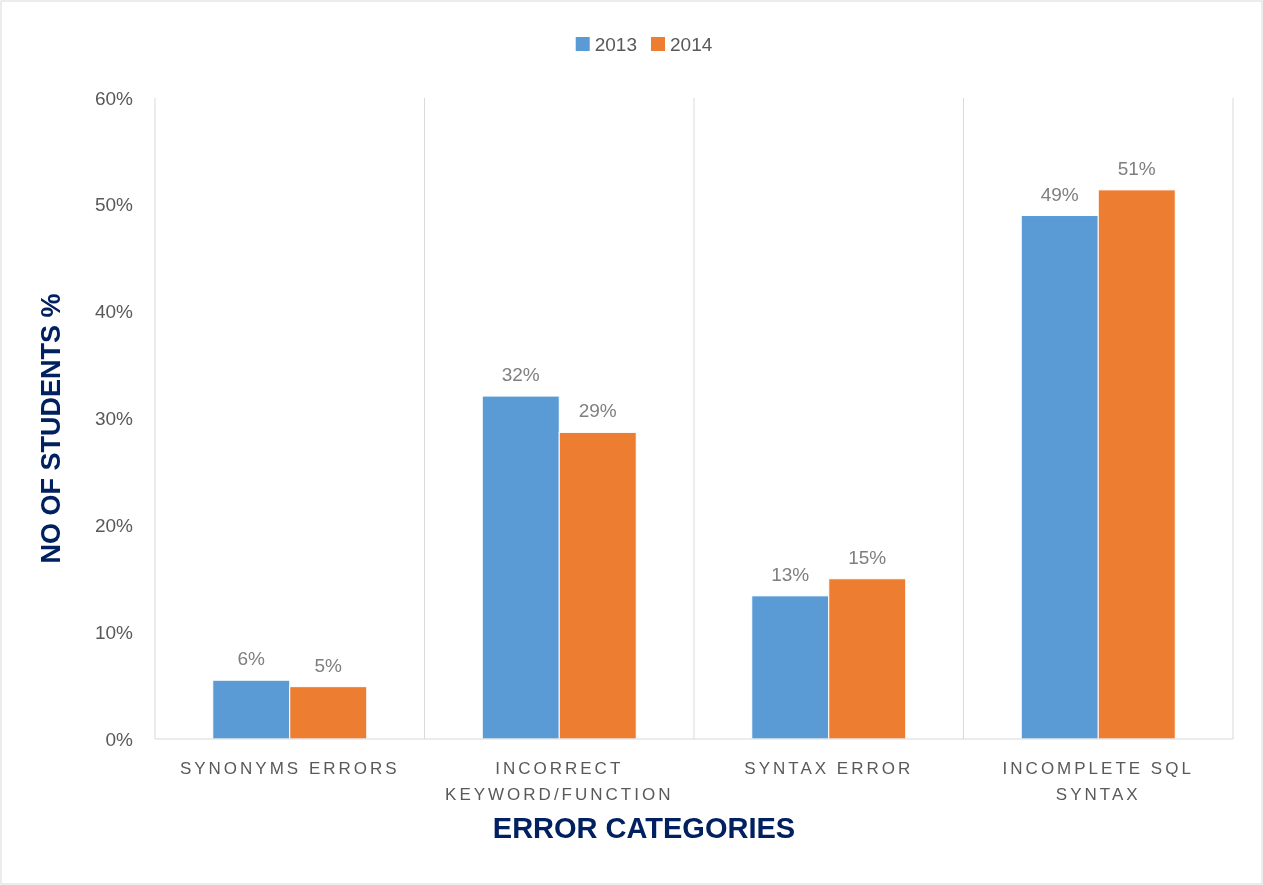 The height and width of the screenshot is (885, 1263). What do you see at coordinates (790, 574) in the screenshot?
I see `data-label: 13%` at bounding box center [790, 574].